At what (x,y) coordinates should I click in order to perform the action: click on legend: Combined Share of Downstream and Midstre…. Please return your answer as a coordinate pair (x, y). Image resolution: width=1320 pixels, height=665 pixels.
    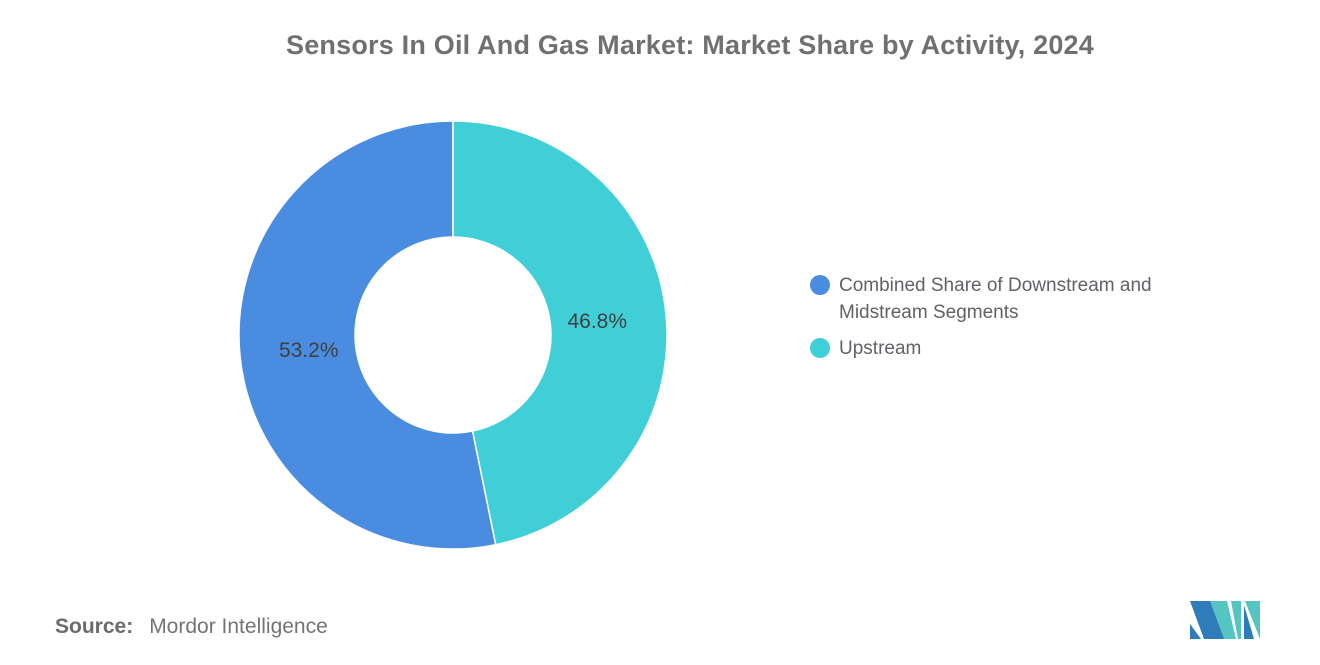
    Looking at the image, I should click on (1030, 321).